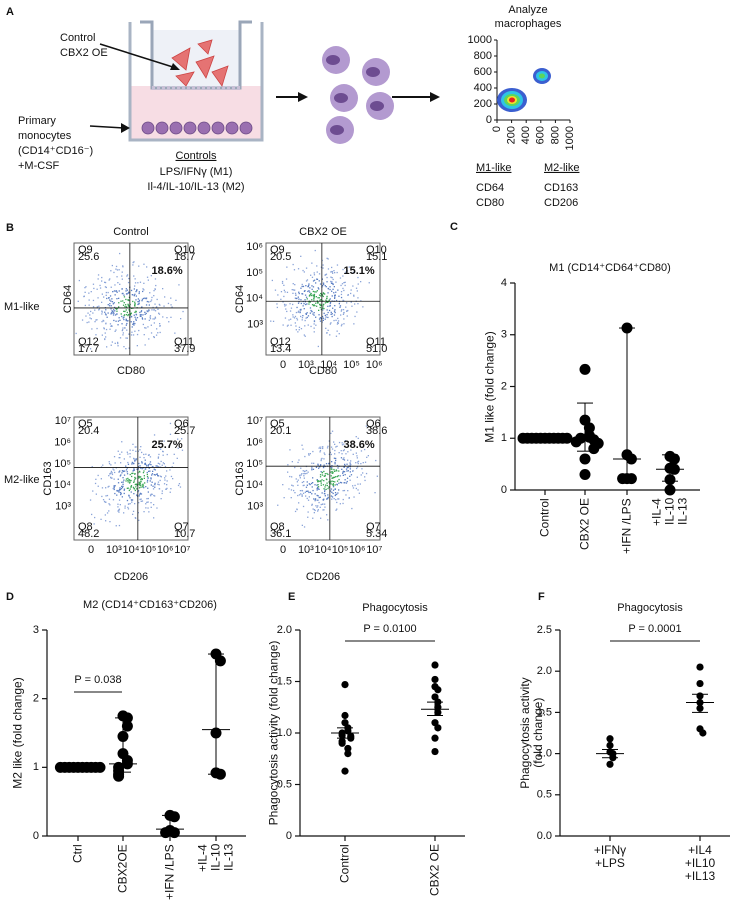 This screenshot has height=904, width=736. What do you see at coordinates (531, 733) in the screenshot?
I see `y-axis-label: Phagocytosis activity (fold change)` at bounding box center [531, 733].